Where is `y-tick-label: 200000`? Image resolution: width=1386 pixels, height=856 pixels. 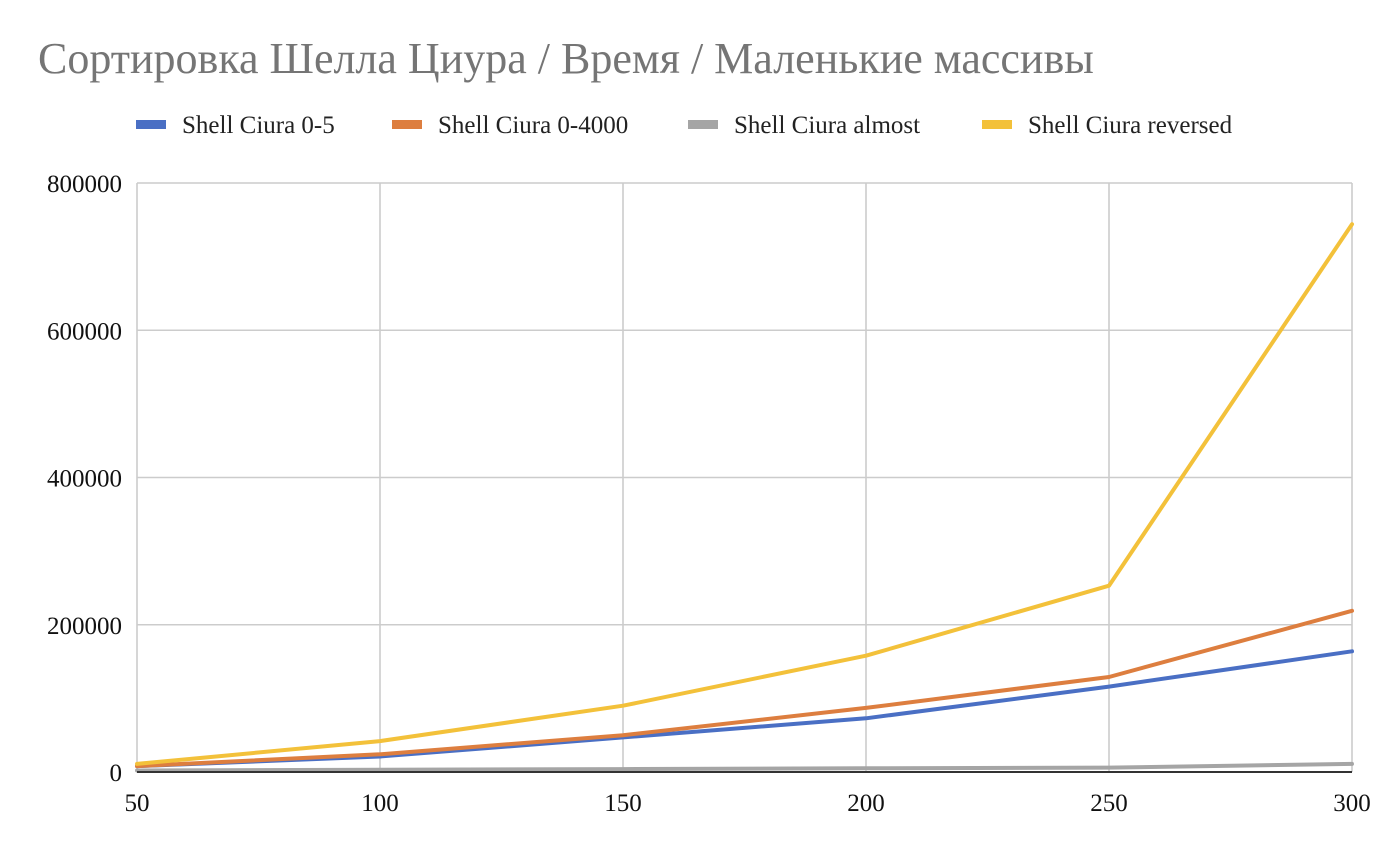 y-tick-label: 200000 is located at coordinates (84, 626).